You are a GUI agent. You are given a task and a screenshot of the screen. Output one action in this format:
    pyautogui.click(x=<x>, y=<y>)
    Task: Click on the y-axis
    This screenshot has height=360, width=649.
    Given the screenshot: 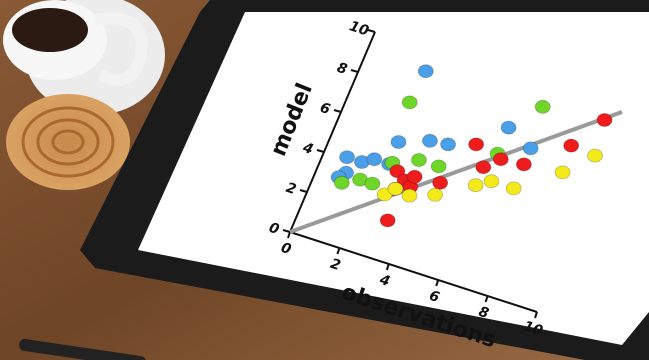 What is the action you would take?
    pyautogui.click(x=332, y=132)
    